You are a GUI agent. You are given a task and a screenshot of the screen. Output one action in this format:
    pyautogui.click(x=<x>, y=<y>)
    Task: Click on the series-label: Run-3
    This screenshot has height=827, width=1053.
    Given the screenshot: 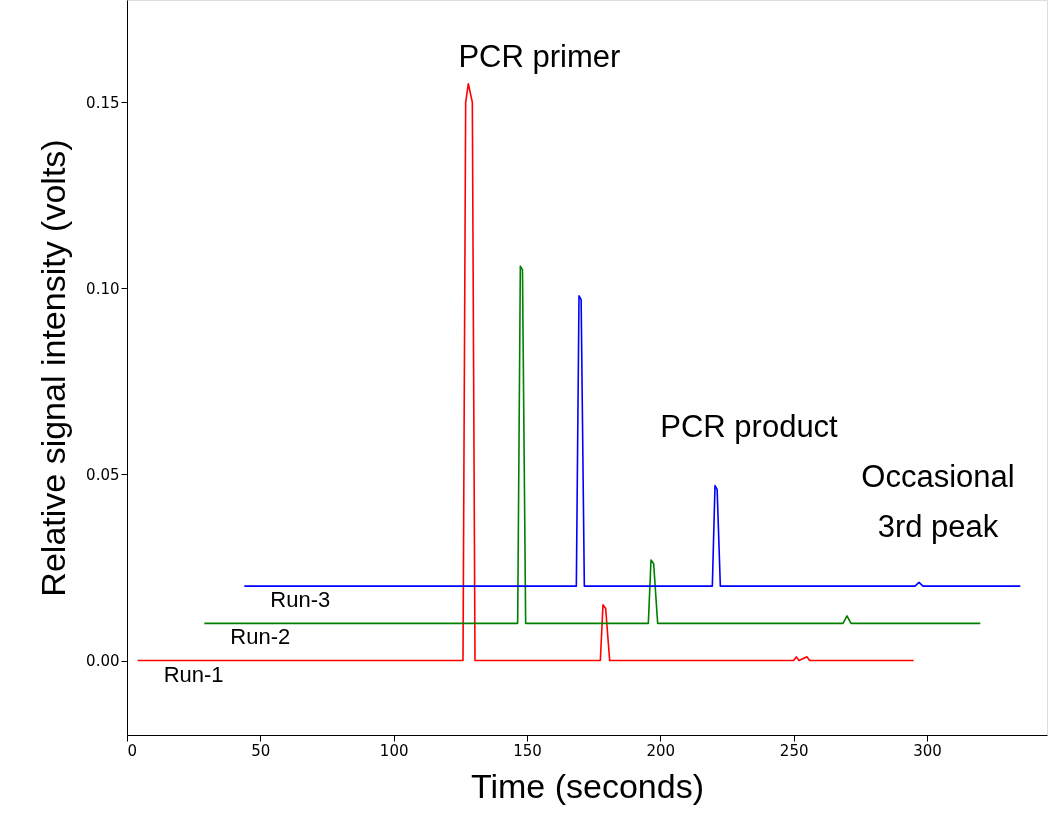 What is the action you would take?
    pyautogui.click(x=300, y=600)
    